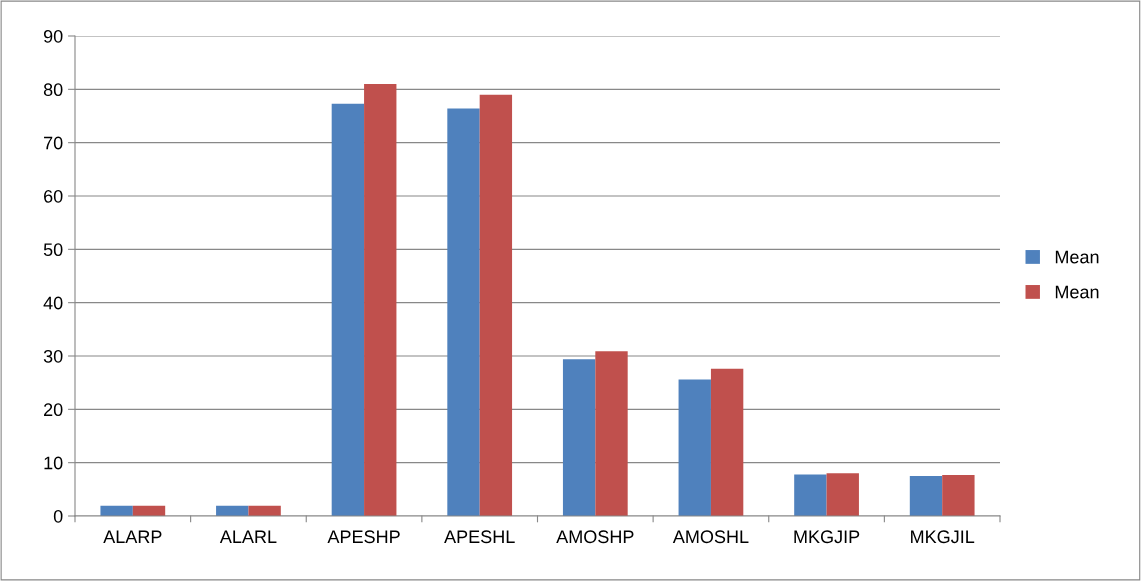 The height and width of the screenshot is (581, 1142). I want to click on y-tick-label: 60, so click(53, 196).